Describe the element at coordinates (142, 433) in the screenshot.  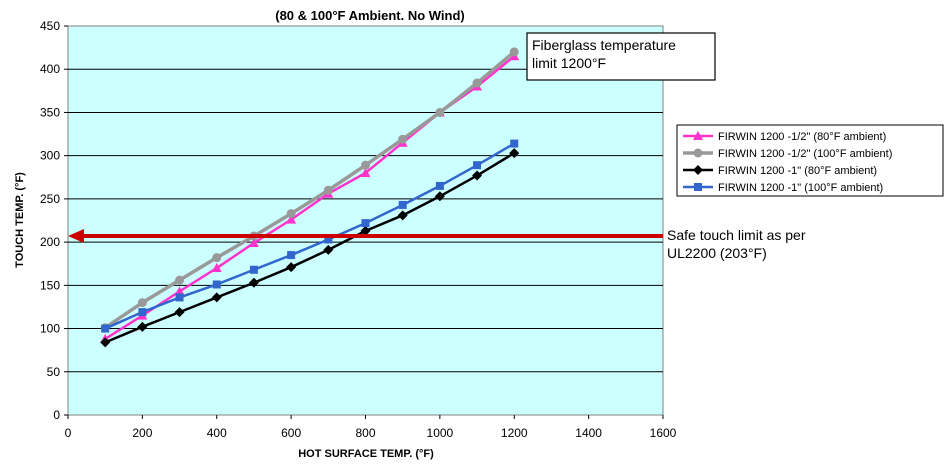
I see `x-tick-label: 200` at that location.